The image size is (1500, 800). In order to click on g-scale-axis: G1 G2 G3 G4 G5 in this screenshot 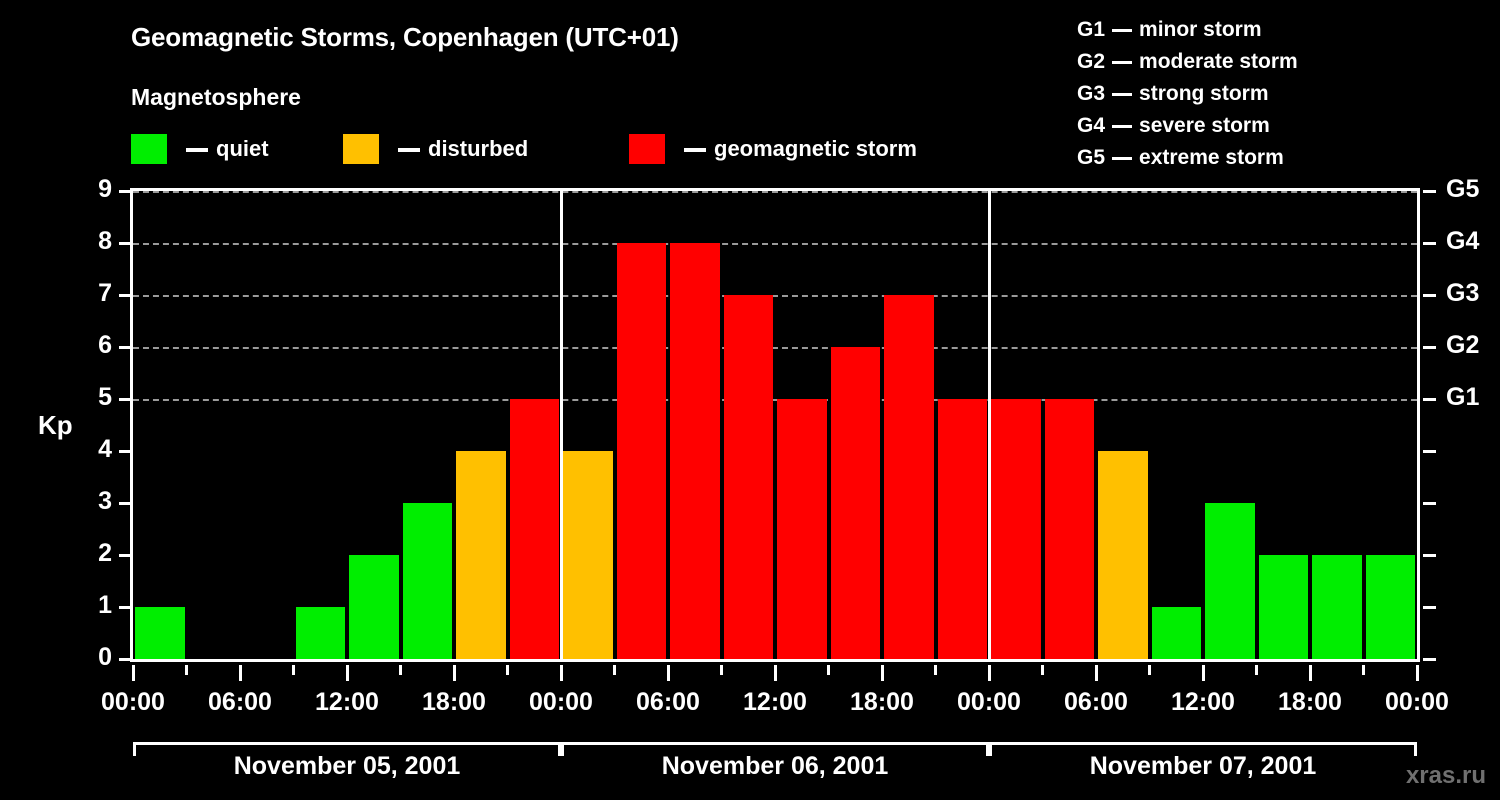, I will do `click(1460, 400)`.